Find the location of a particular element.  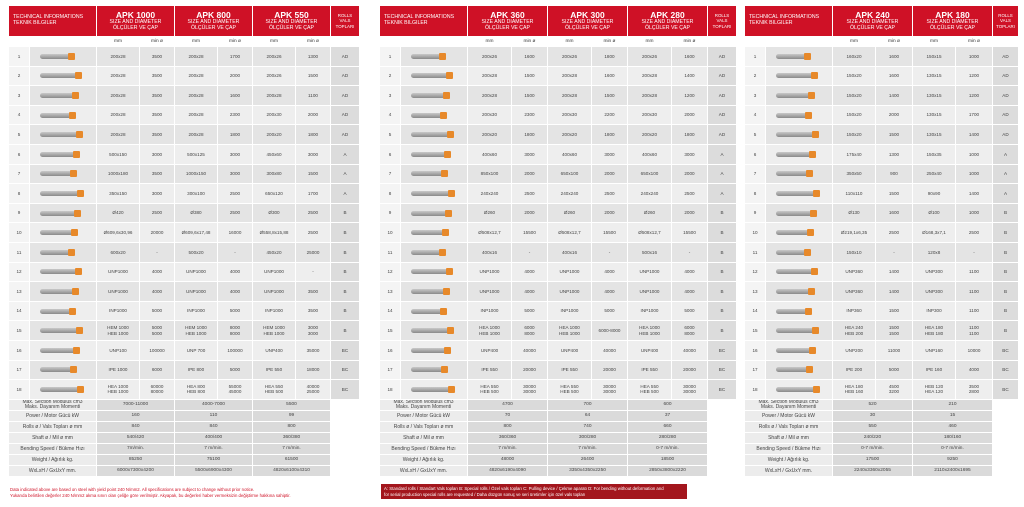

spec-value: 75100 is located at coordinates (213, 460).